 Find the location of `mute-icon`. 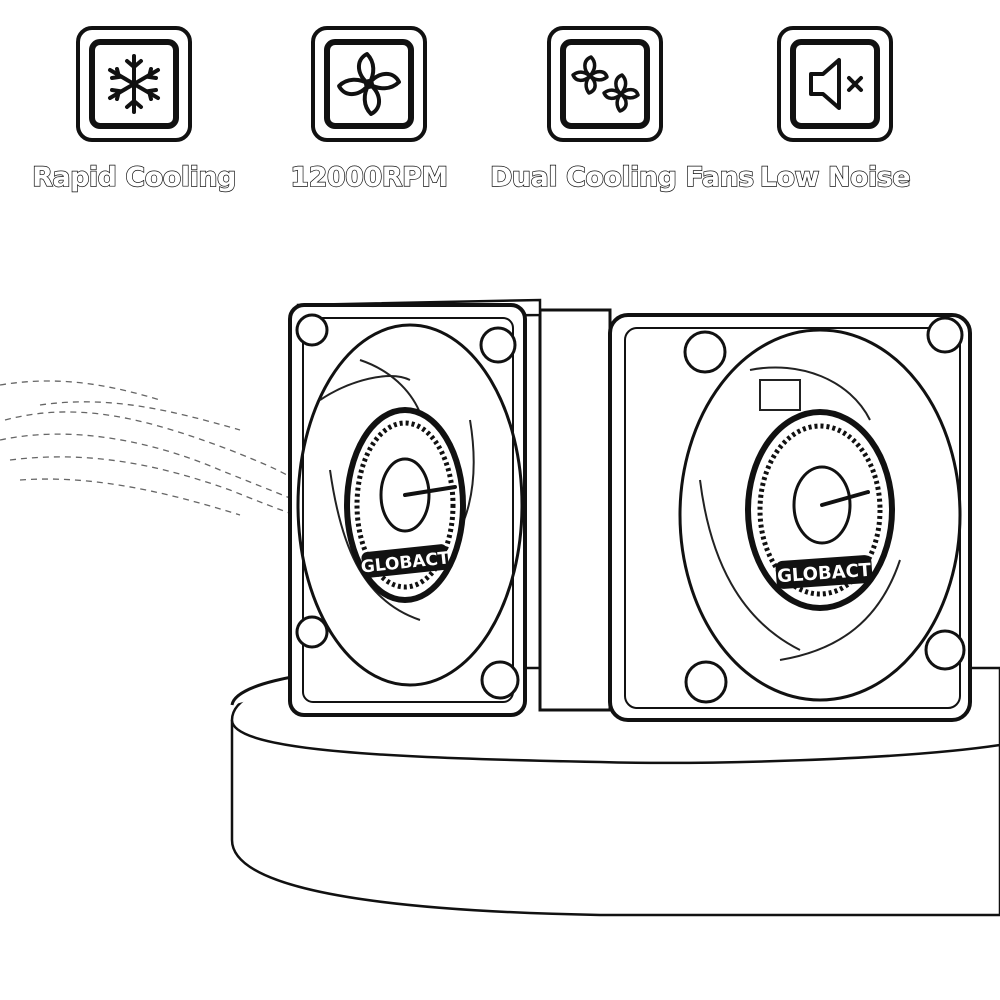

mute-icon is located at coordinates (835, 84).